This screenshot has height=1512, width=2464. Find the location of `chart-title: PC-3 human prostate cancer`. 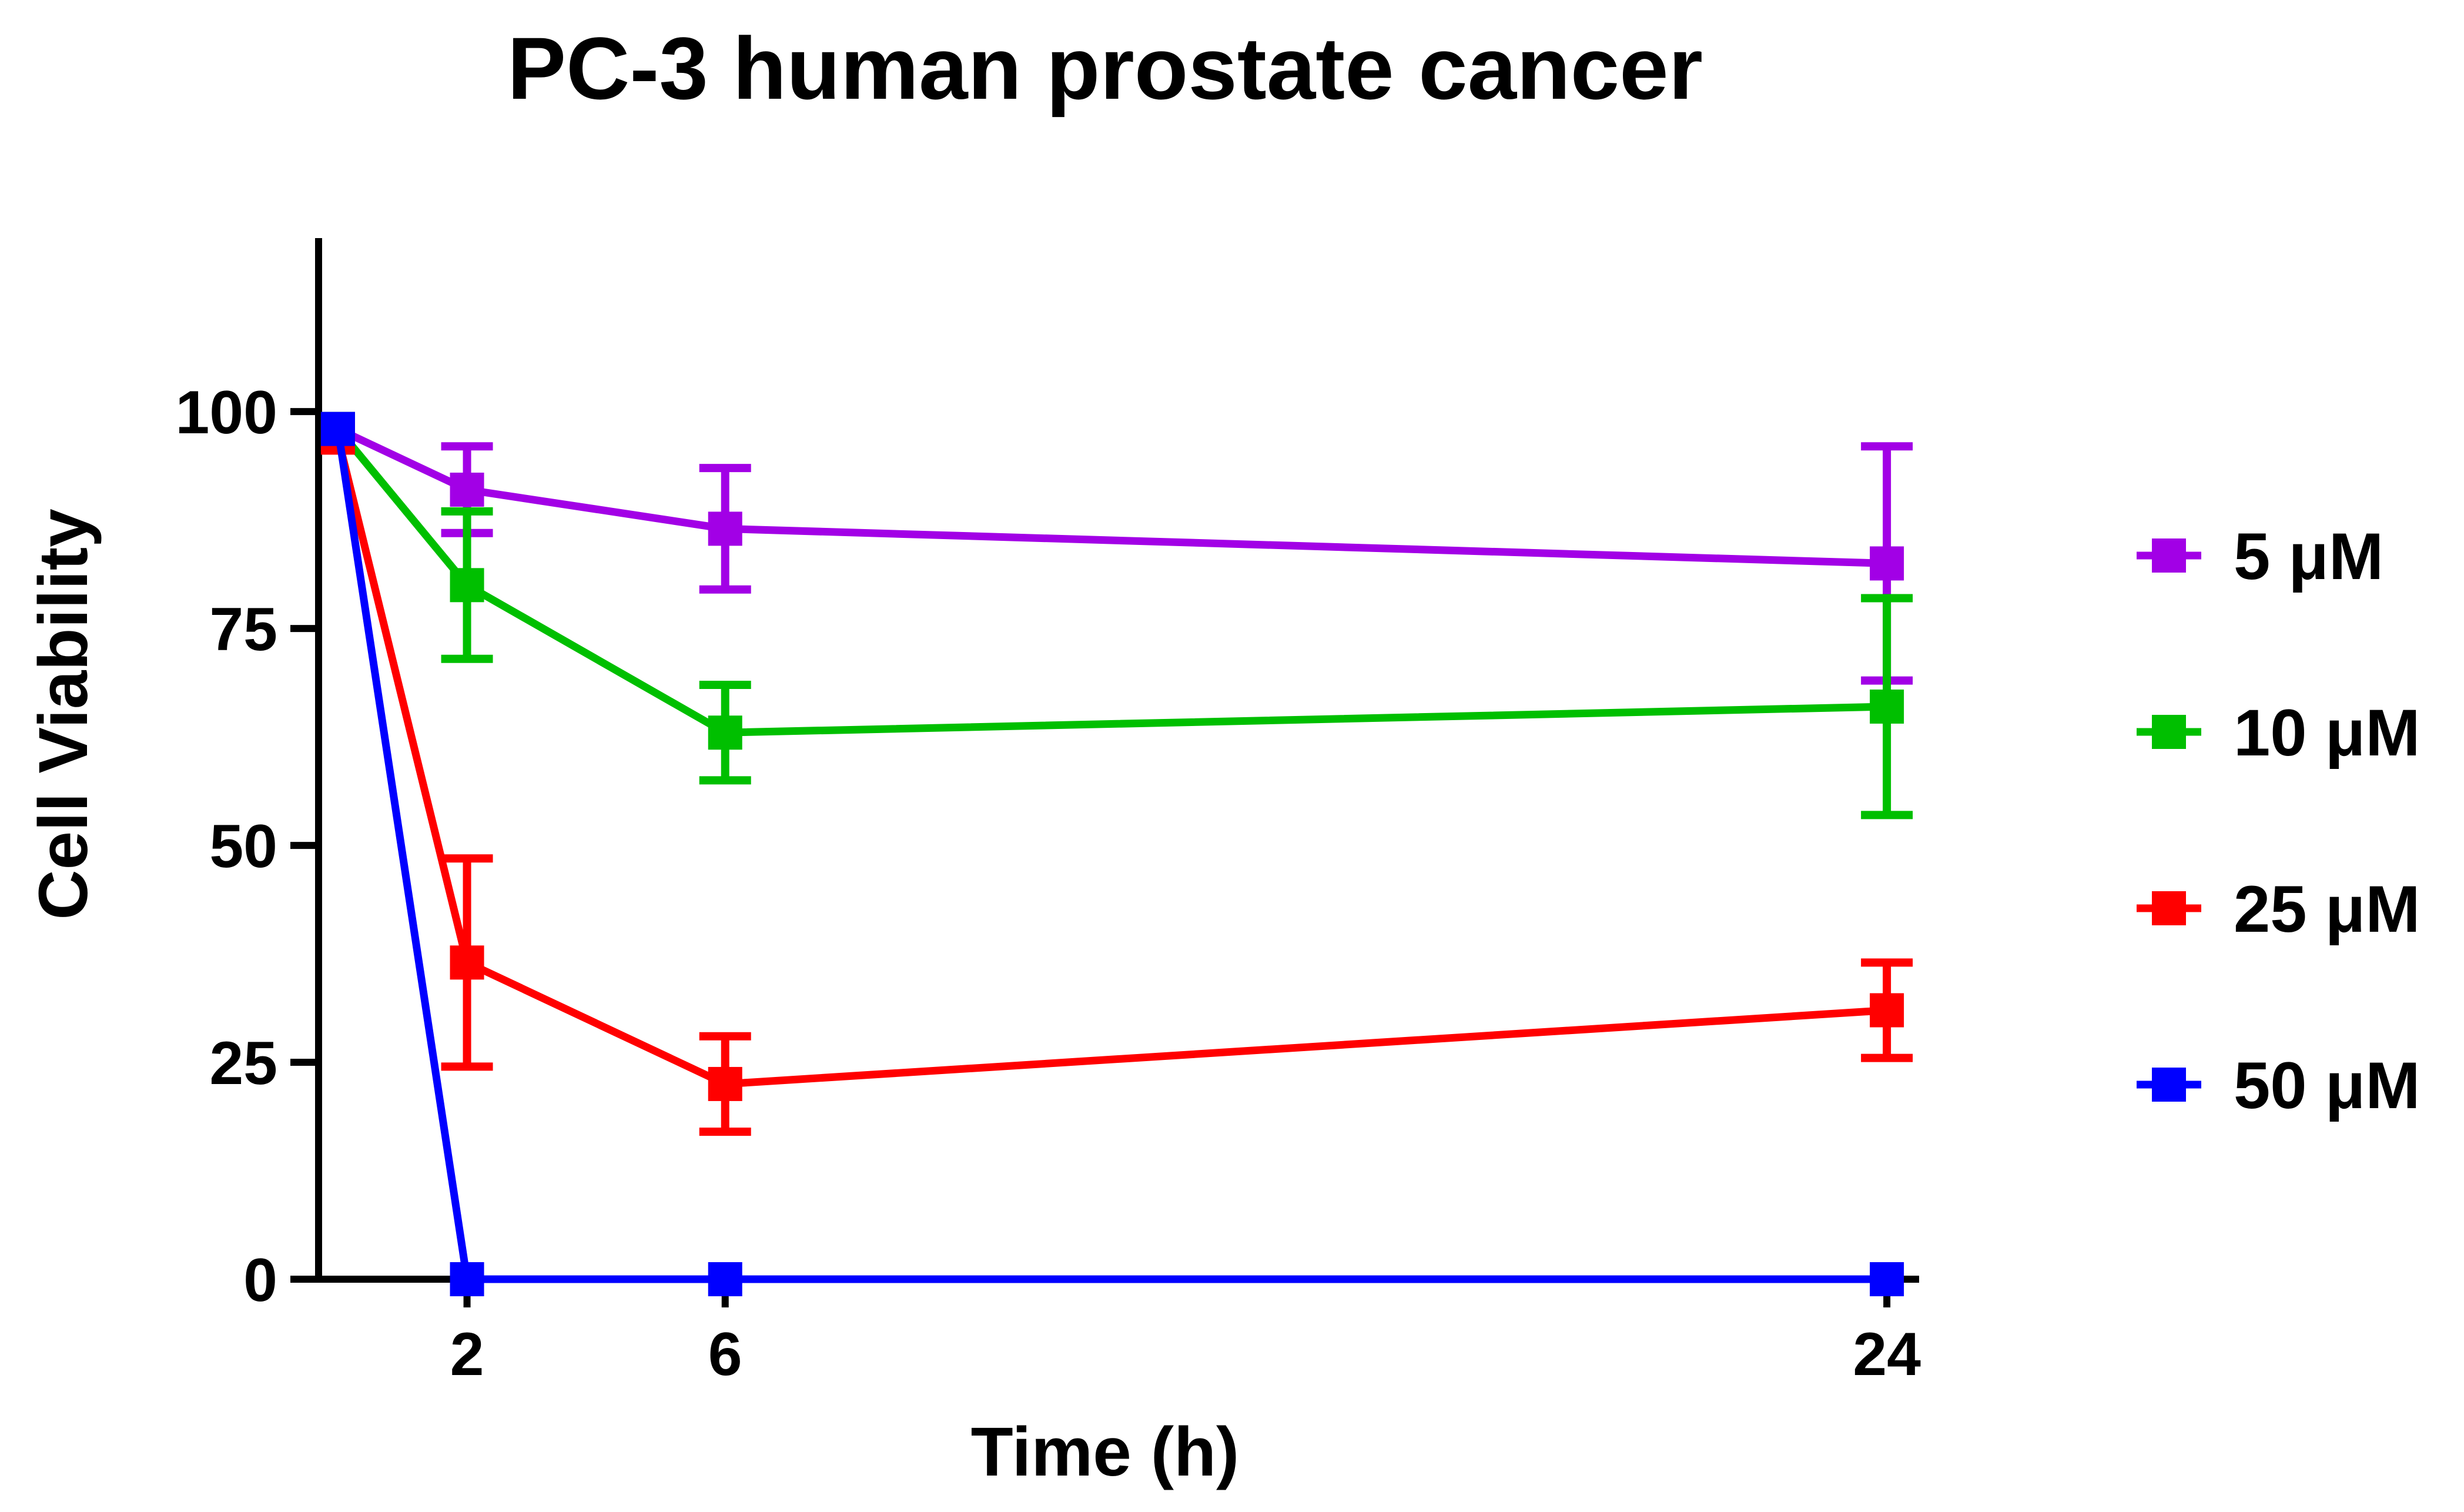

chart-title: PC-3 human prostate cancer is located at coordinates (1105, 69).